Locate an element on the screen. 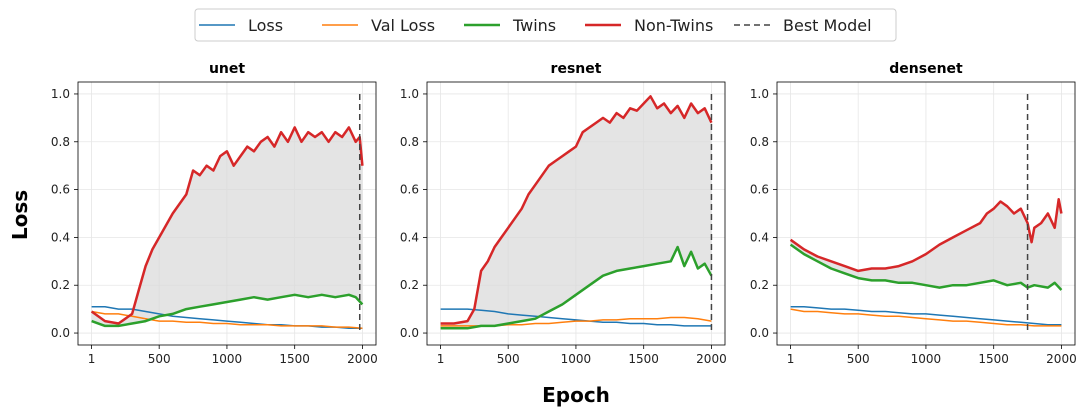 The image size is (1087, 416). legend-label: Best Model is located at coordinates (827, 25).